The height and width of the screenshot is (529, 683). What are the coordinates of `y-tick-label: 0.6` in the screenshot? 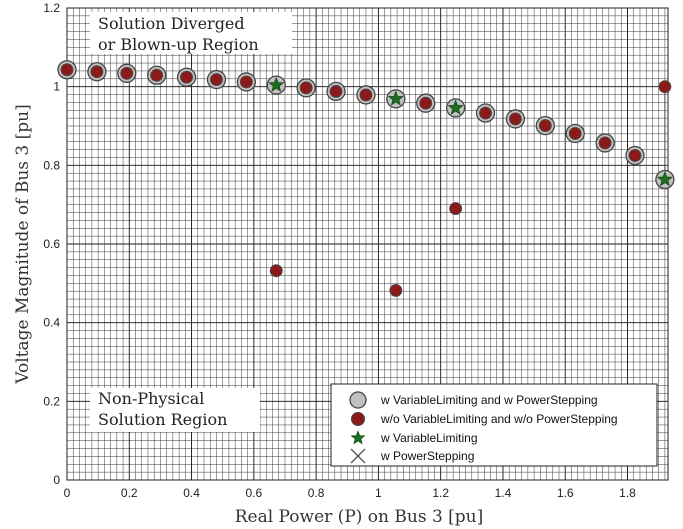 It's located at (51, 244).